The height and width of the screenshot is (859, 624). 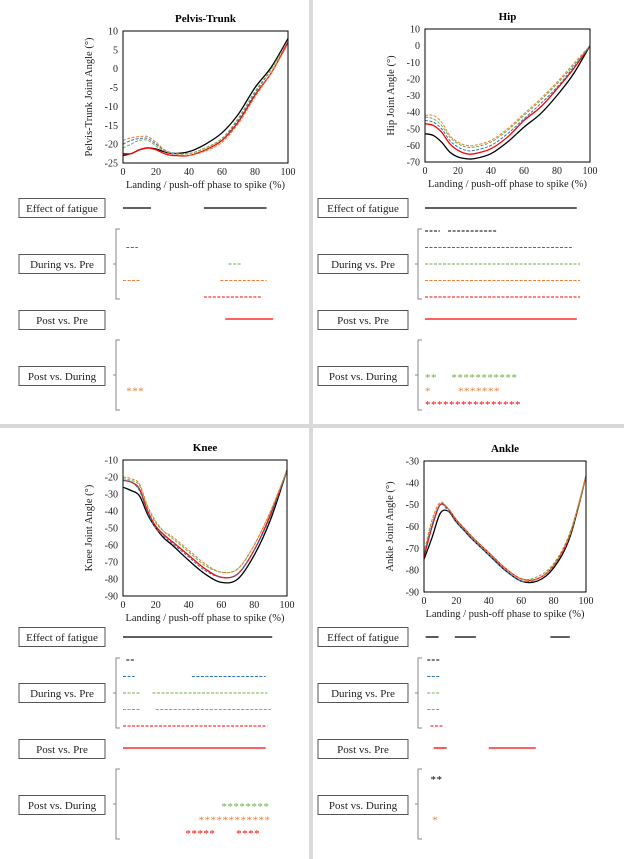 I want to click on x-tick-label: 80, so click(x=557, y=171).